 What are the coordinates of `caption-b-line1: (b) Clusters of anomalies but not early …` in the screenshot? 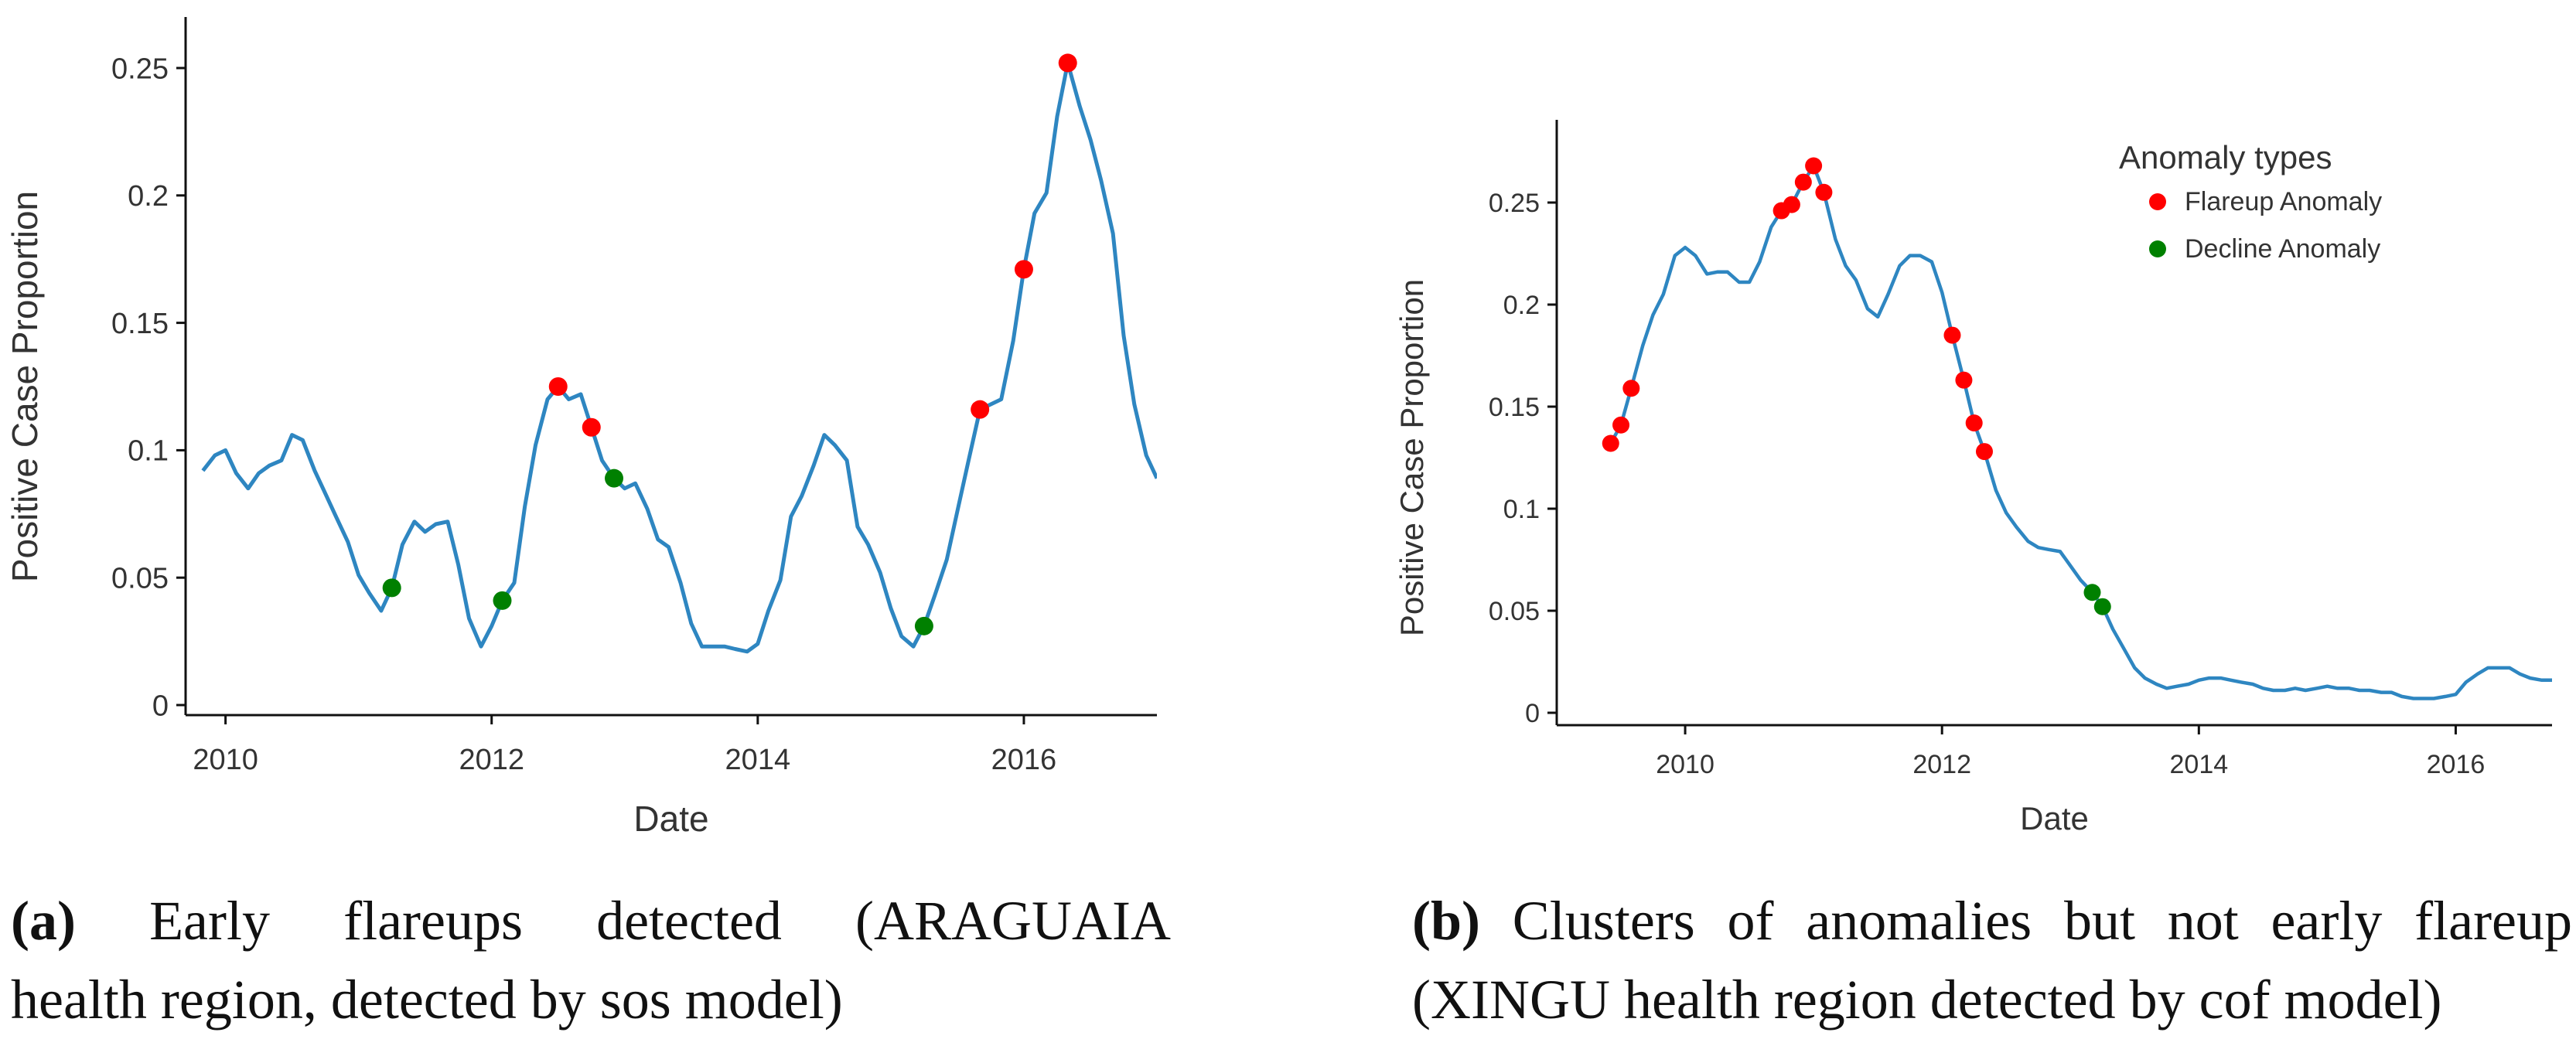 It's located at (1992, 920).